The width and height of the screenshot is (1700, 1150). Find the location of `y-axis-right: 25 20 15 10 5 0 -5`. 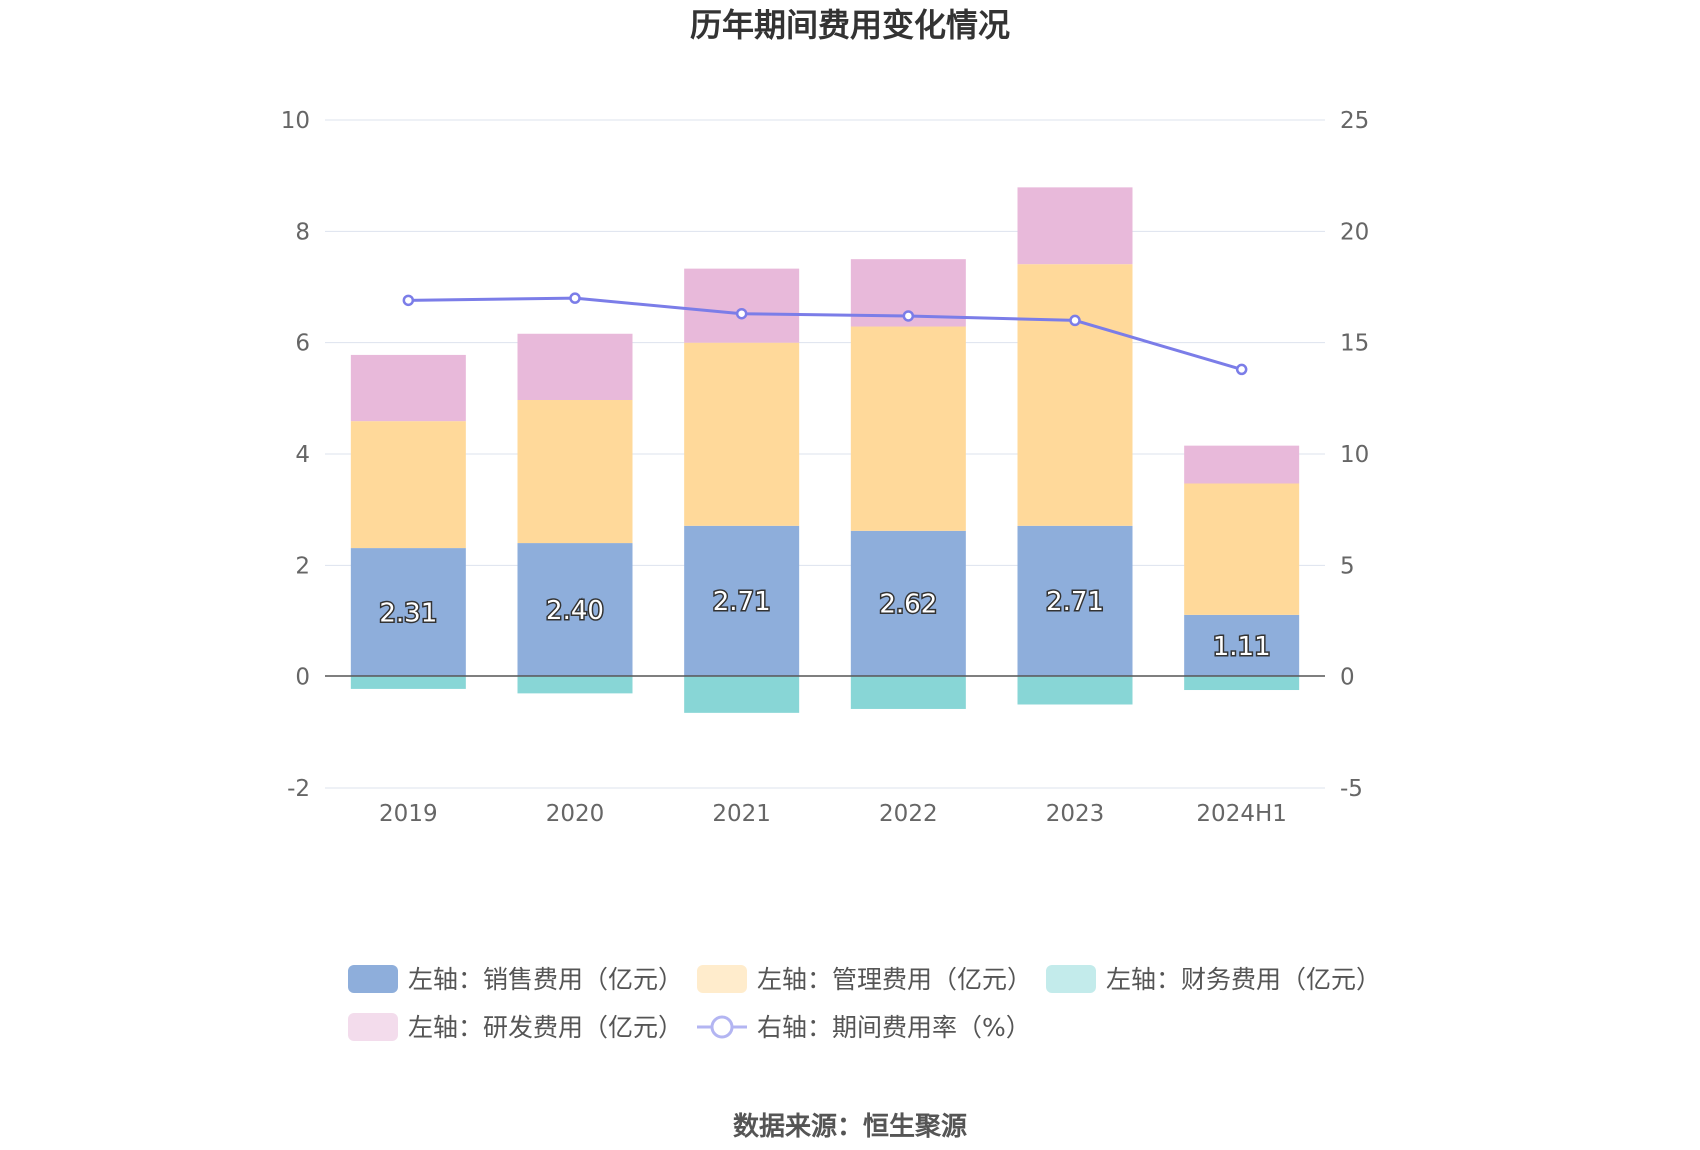

y-axis-right: 25 20 15 10 5 0 -5 is located at coordinates (1354, 455).